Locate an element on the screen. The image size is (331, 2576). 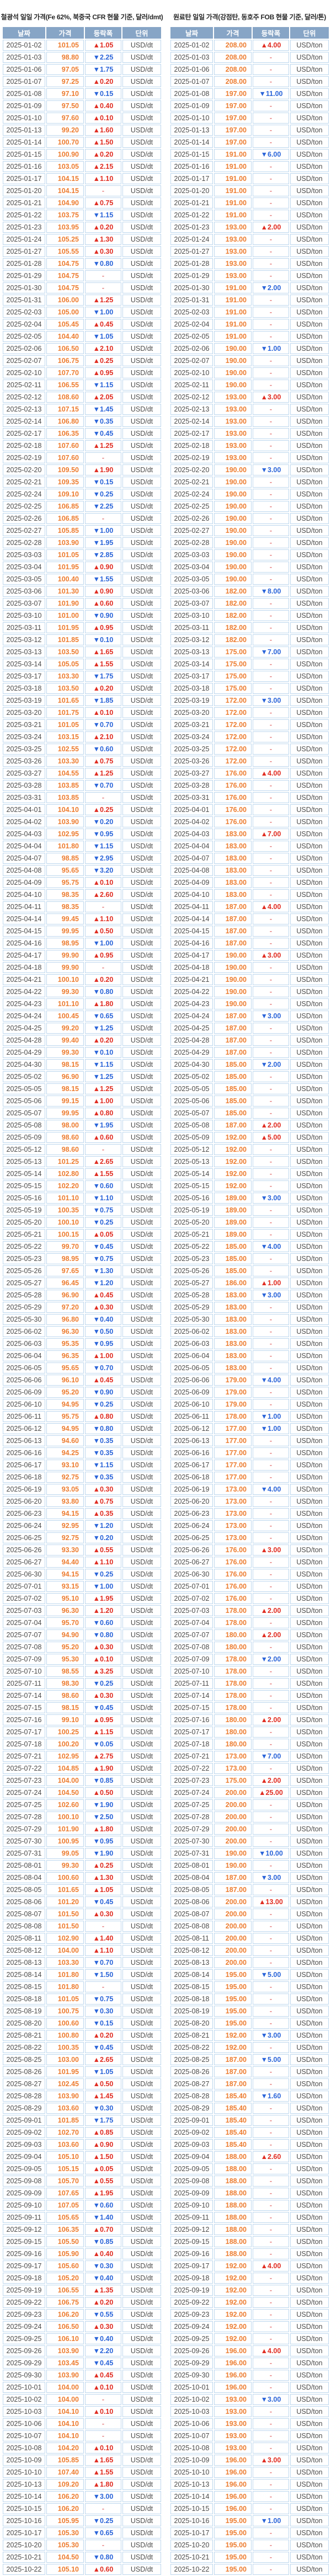
change-cell: ▲0.20 is located at coordinates (103, 1040).